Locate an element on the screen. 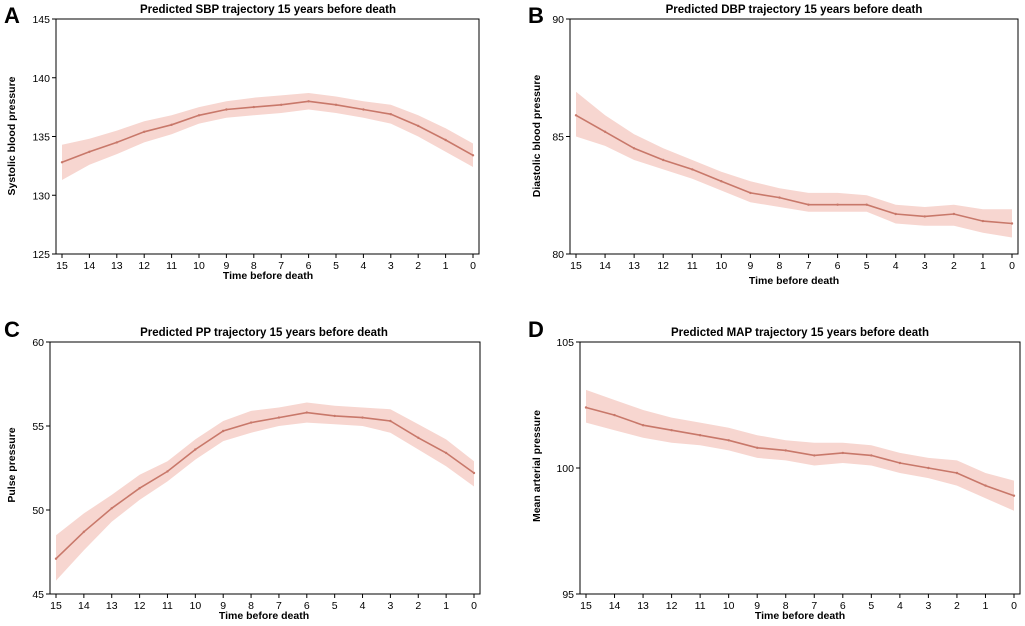 The width and height of the screenshot is (1025, 626). x-tick-label: 7 is located at coordinates (809, 266).